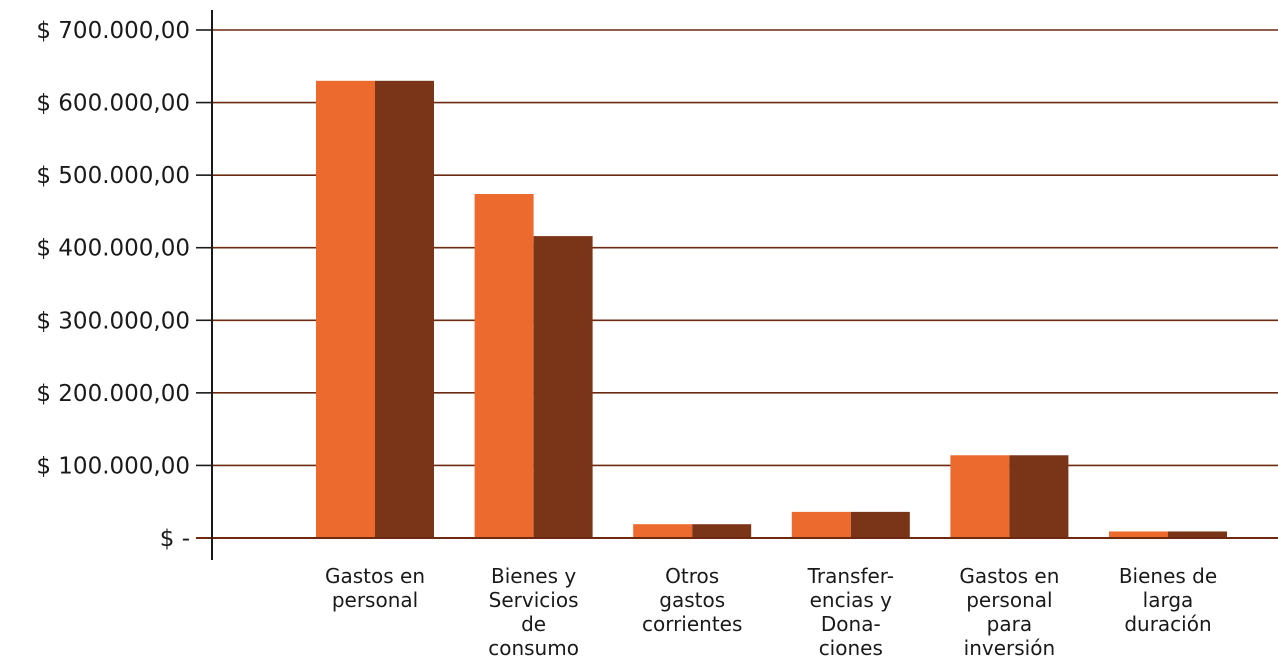 The height and width of the screenshot is (667, 1278). I want to click on y-tick-label: $ 700.000,00, so click(113, 31).